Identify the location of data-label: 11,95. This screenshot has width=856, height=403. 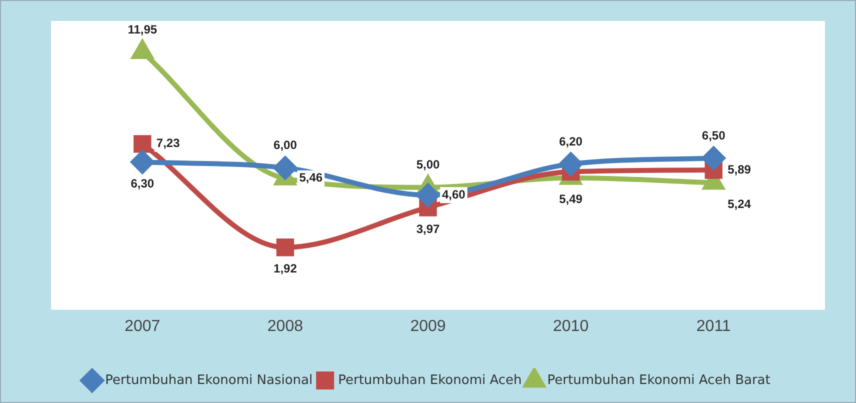
(143, 29).